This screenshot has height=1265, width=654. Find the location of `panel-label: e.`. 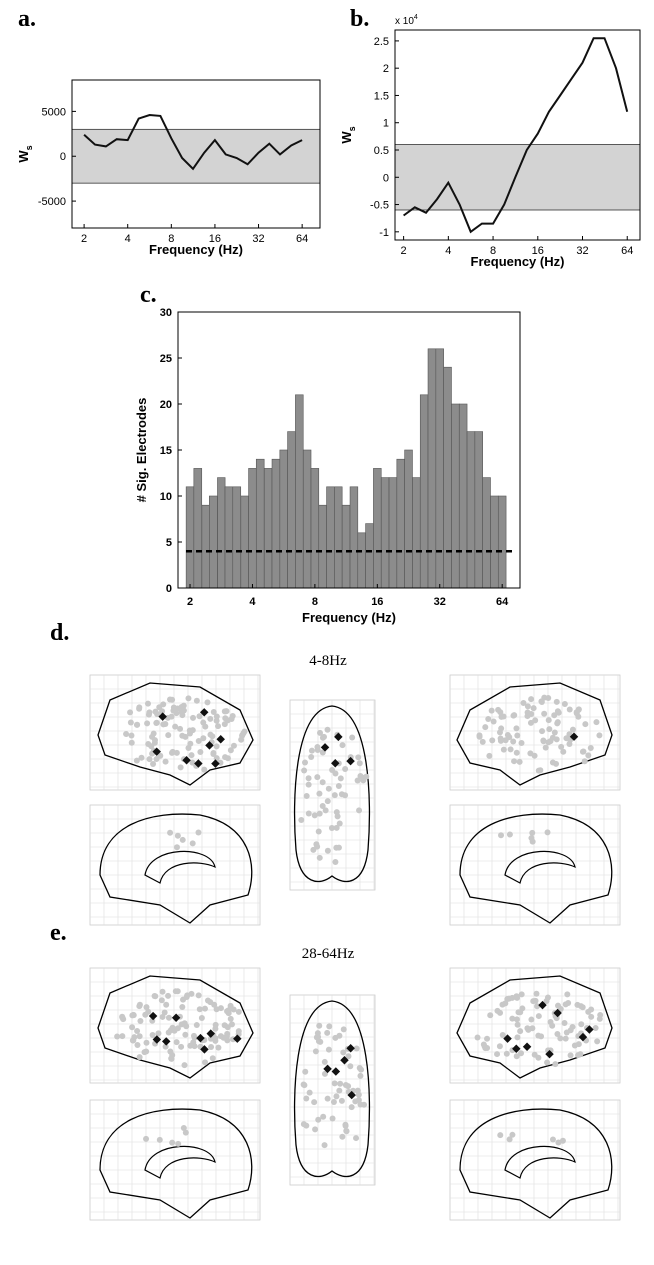

panel-label: e. is located at coordinates (58, 933).